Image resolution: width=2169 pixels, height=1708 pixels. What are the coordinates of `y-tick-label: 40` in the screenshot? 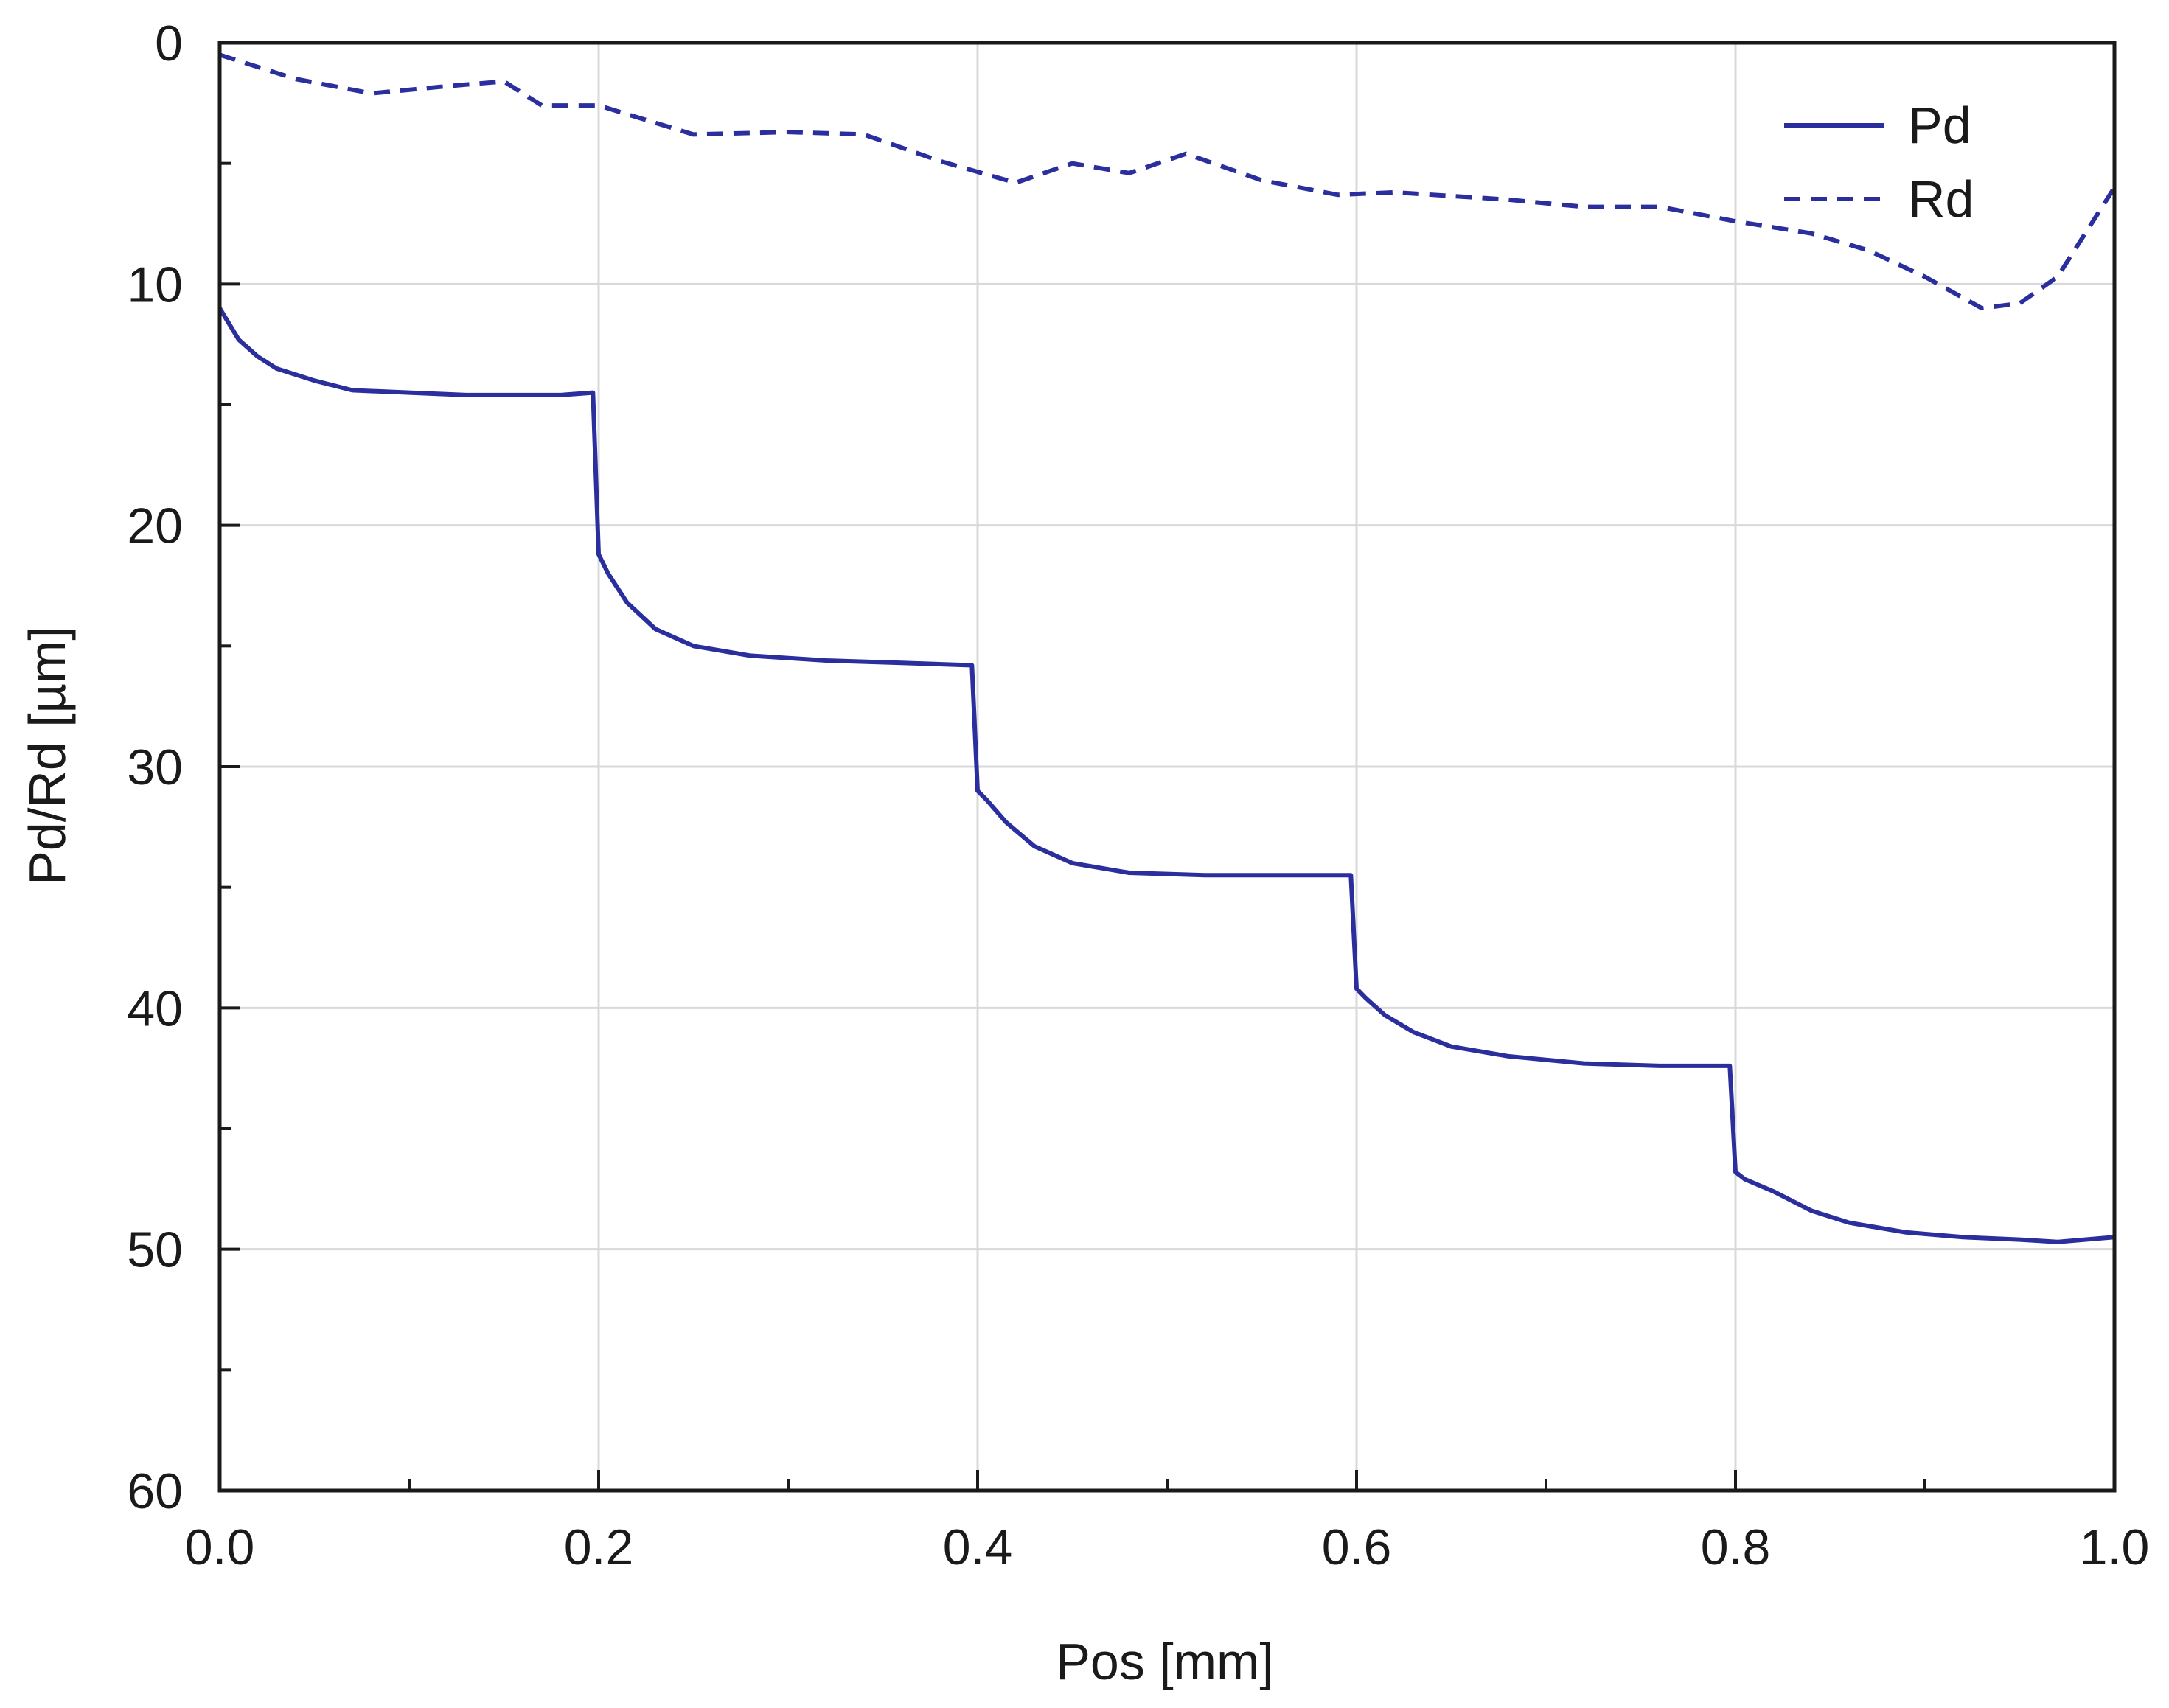 It's located at (155, 1008).